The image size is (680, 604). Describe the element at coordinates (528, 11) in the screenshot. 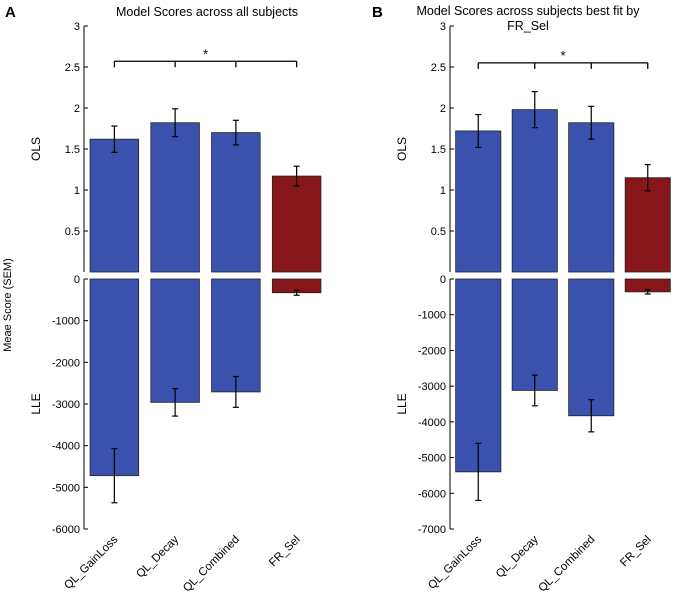

I see `panel-b-title: Model Scores across subjects best fit by` at that location.